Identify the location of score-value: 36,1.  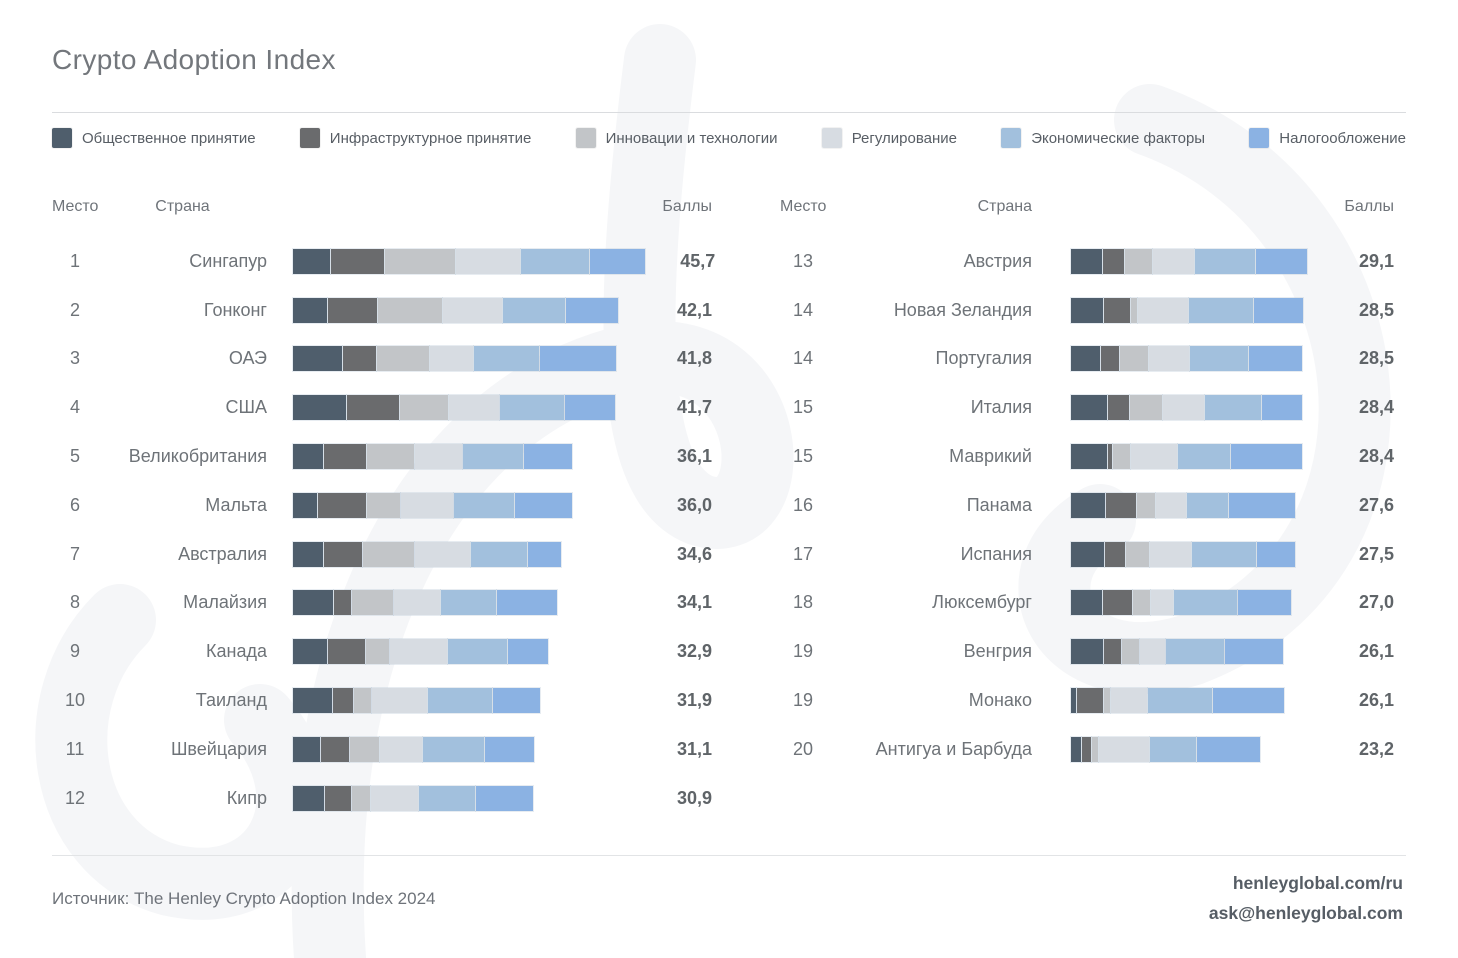
(694, 456).